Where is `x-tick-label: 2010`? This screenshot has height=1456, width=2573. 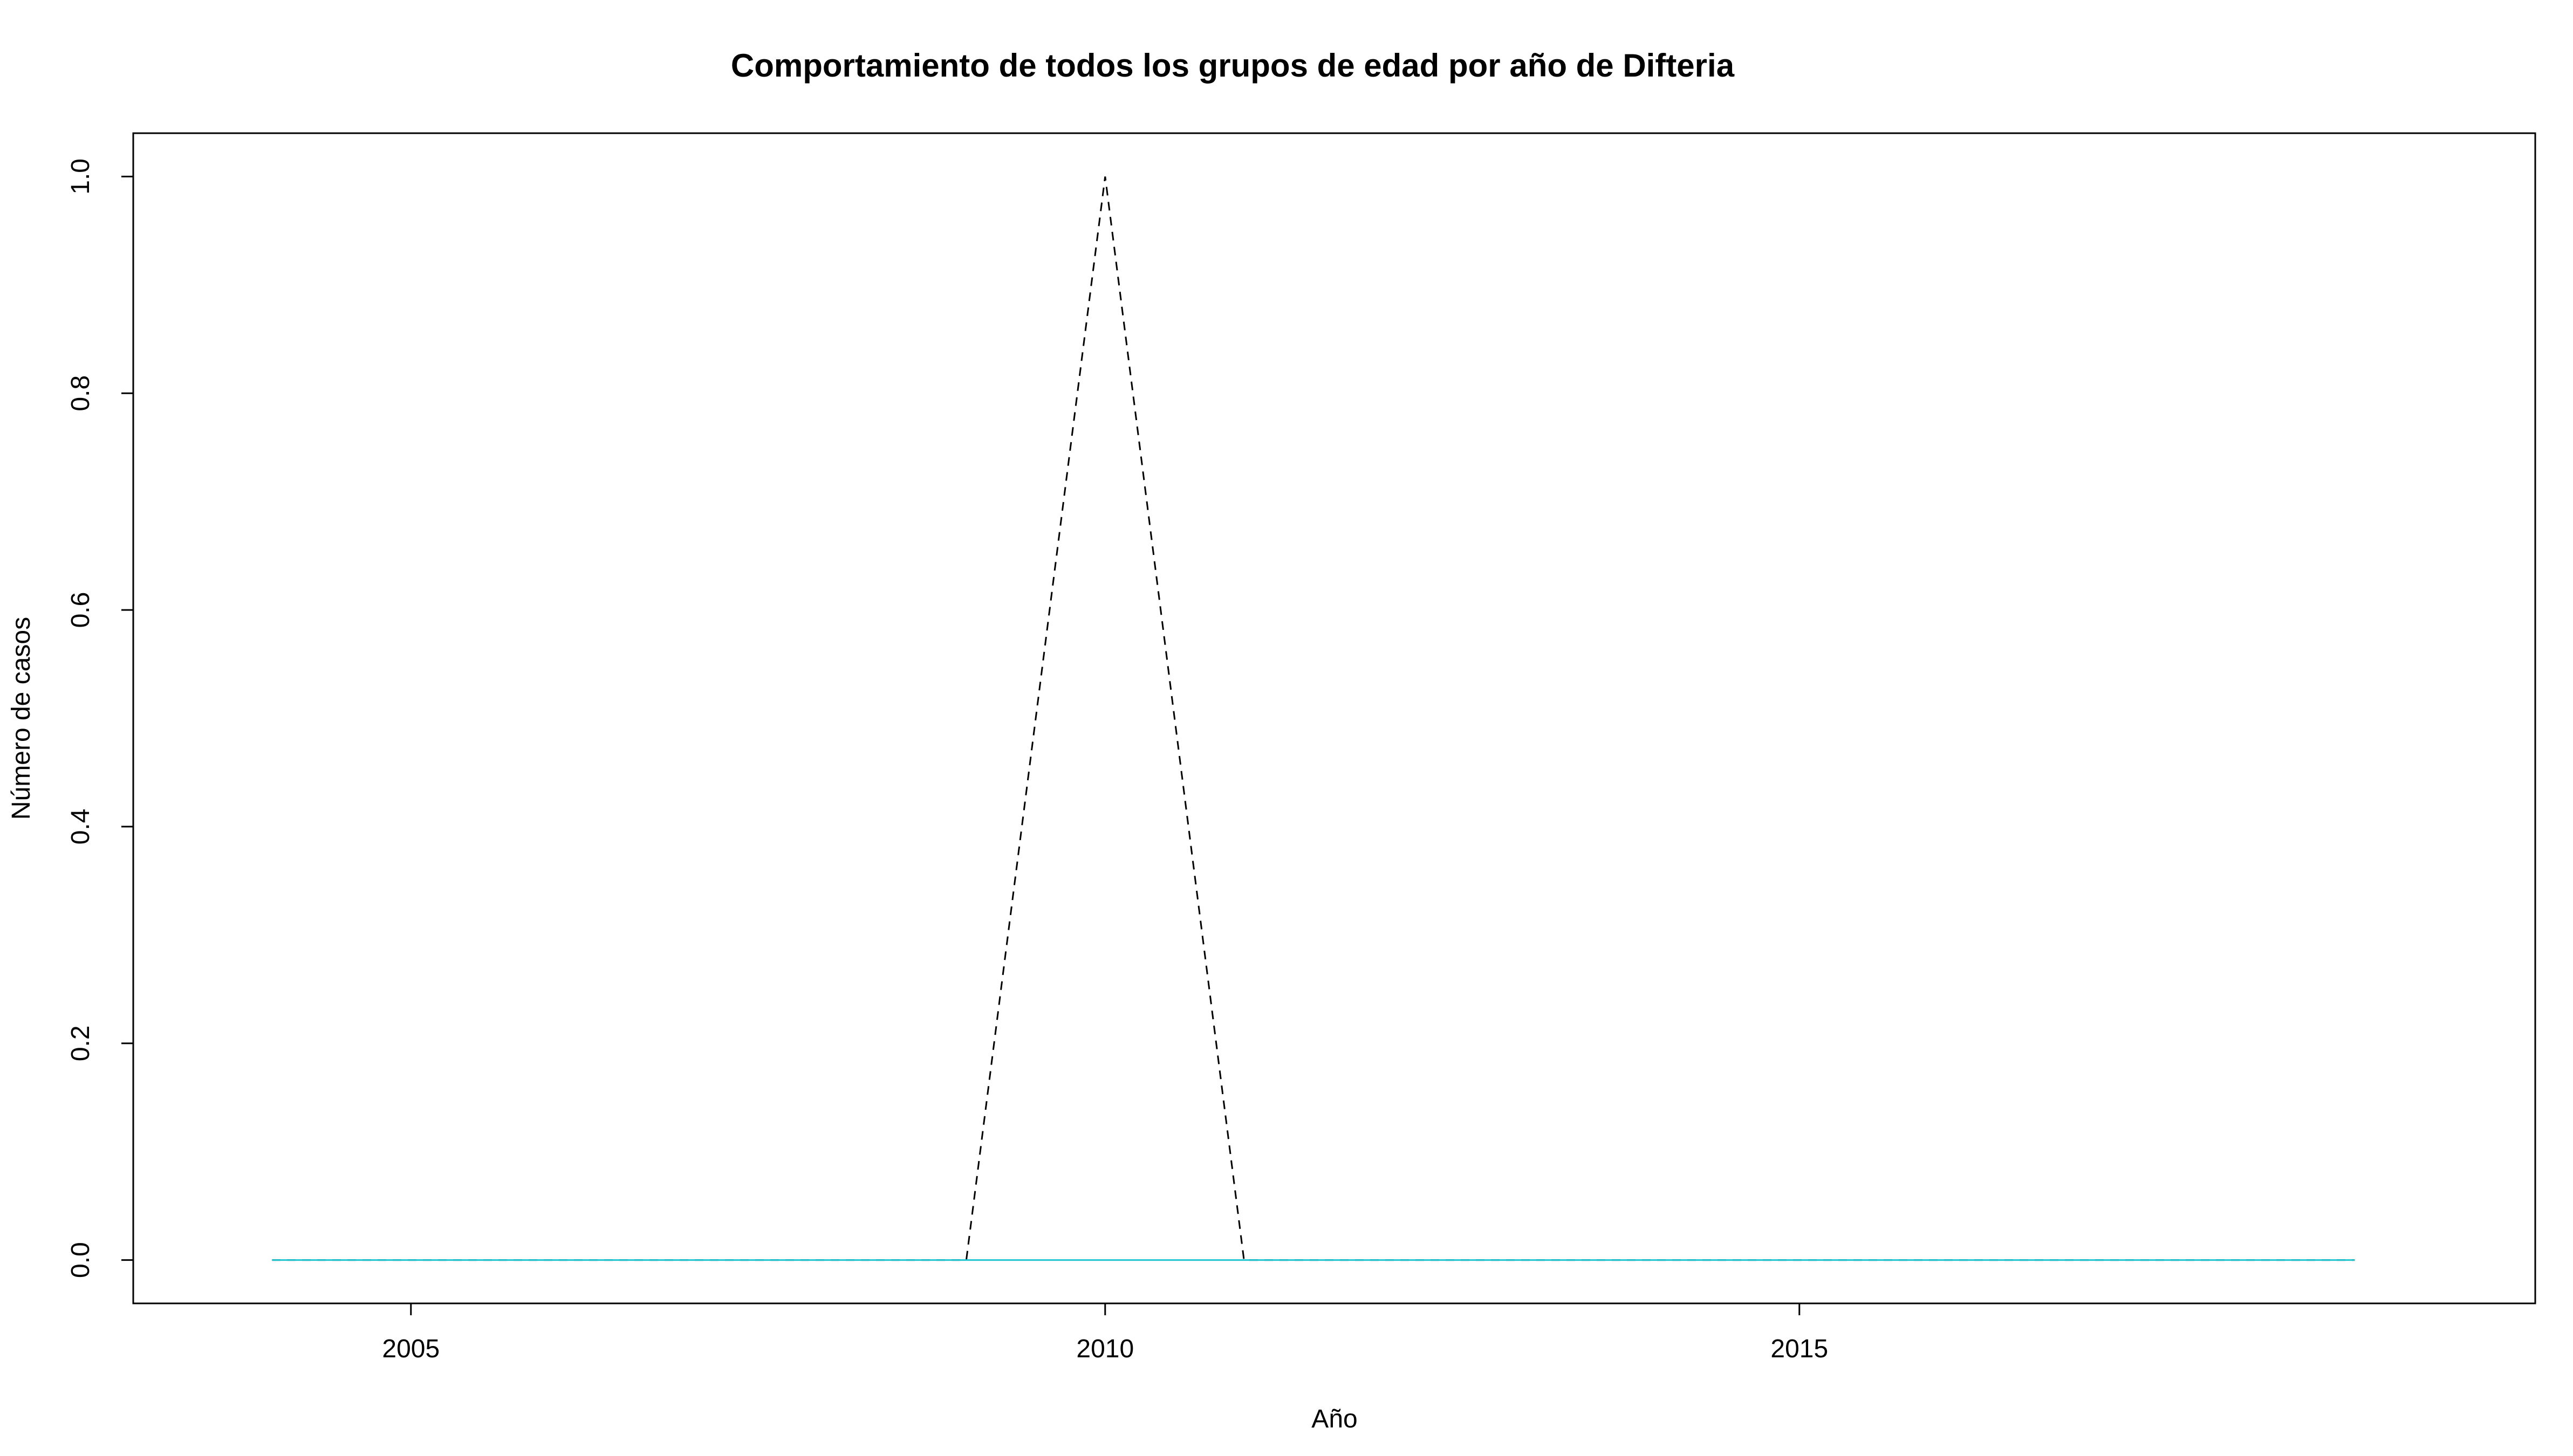
x-tick-label: 2010 is located at coordinates (1105, 1349).